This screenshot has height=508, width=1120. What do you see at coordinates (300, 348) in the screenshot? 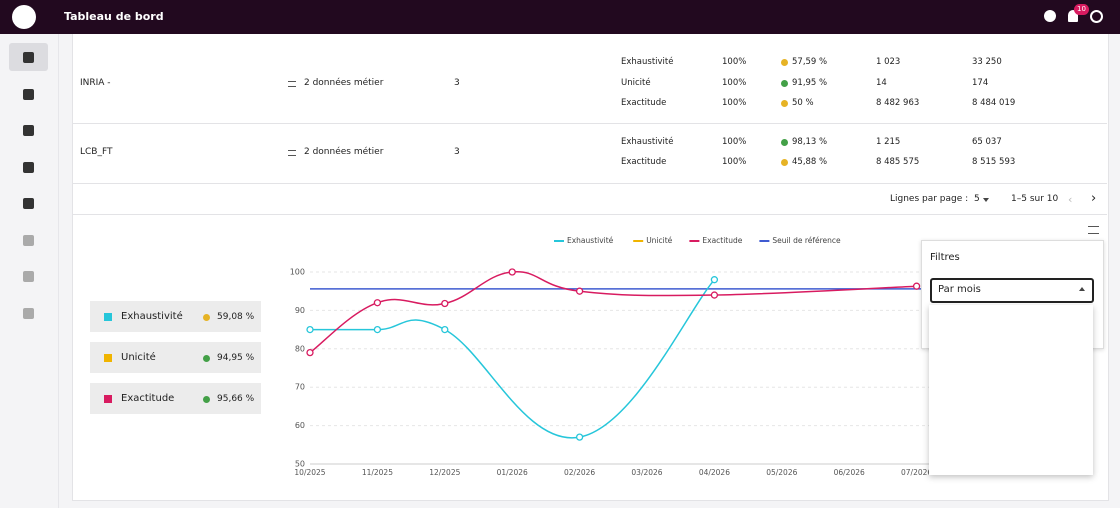
I see `y-tick-label: 80` at bounding box center [300, 348].